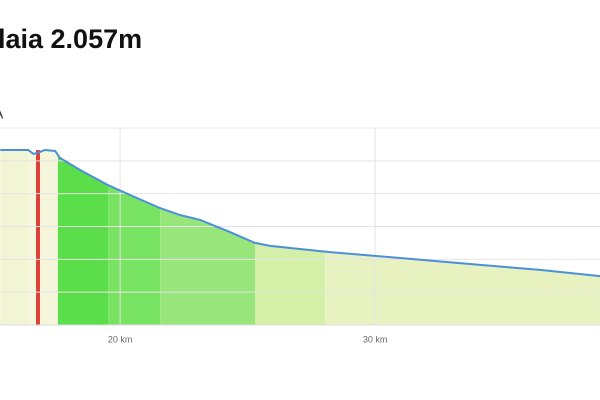 This screenshot has width=600, height=400. What do you see at coordinates (71, 39) in the screenshot?
I see `chart-title: laia 2.057m` at bounding box center [71, 39].